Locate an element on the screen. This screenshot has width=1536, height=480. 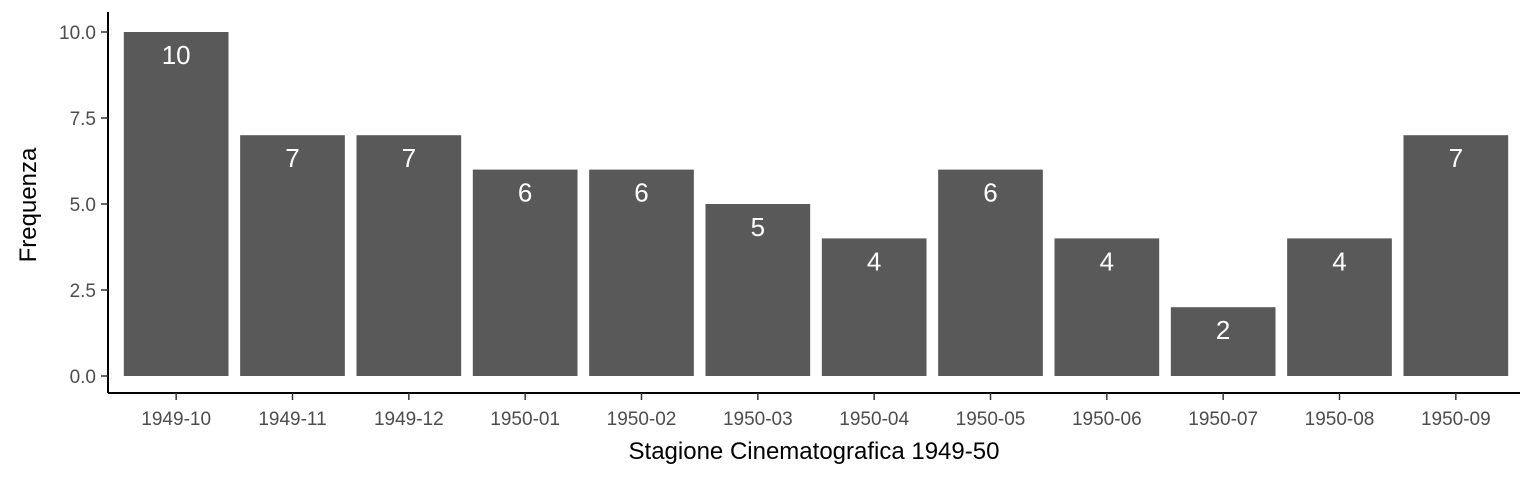
x-tick-label: 1949-11 is located at coordinates (292, 419).